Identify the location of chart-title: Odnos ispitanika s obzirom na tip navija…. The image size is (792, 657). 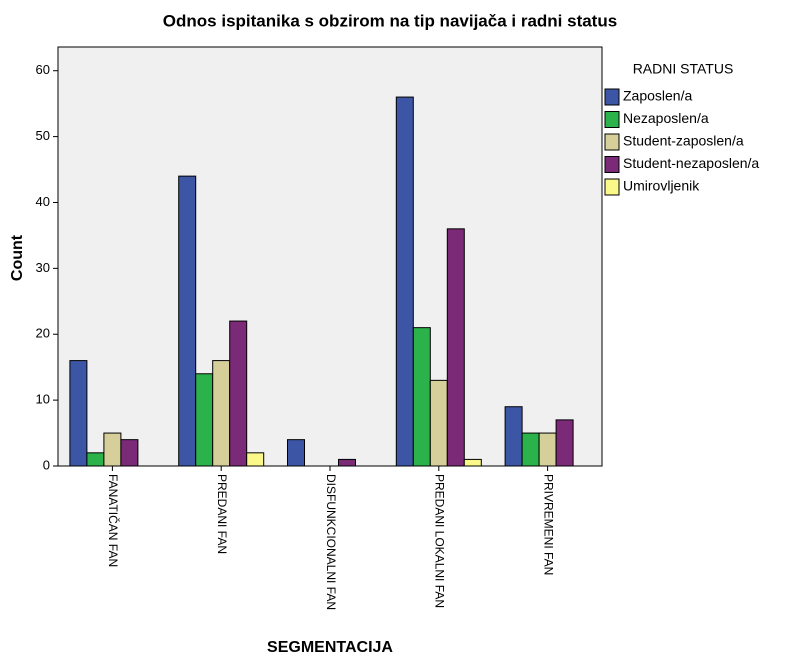
(390, 20).